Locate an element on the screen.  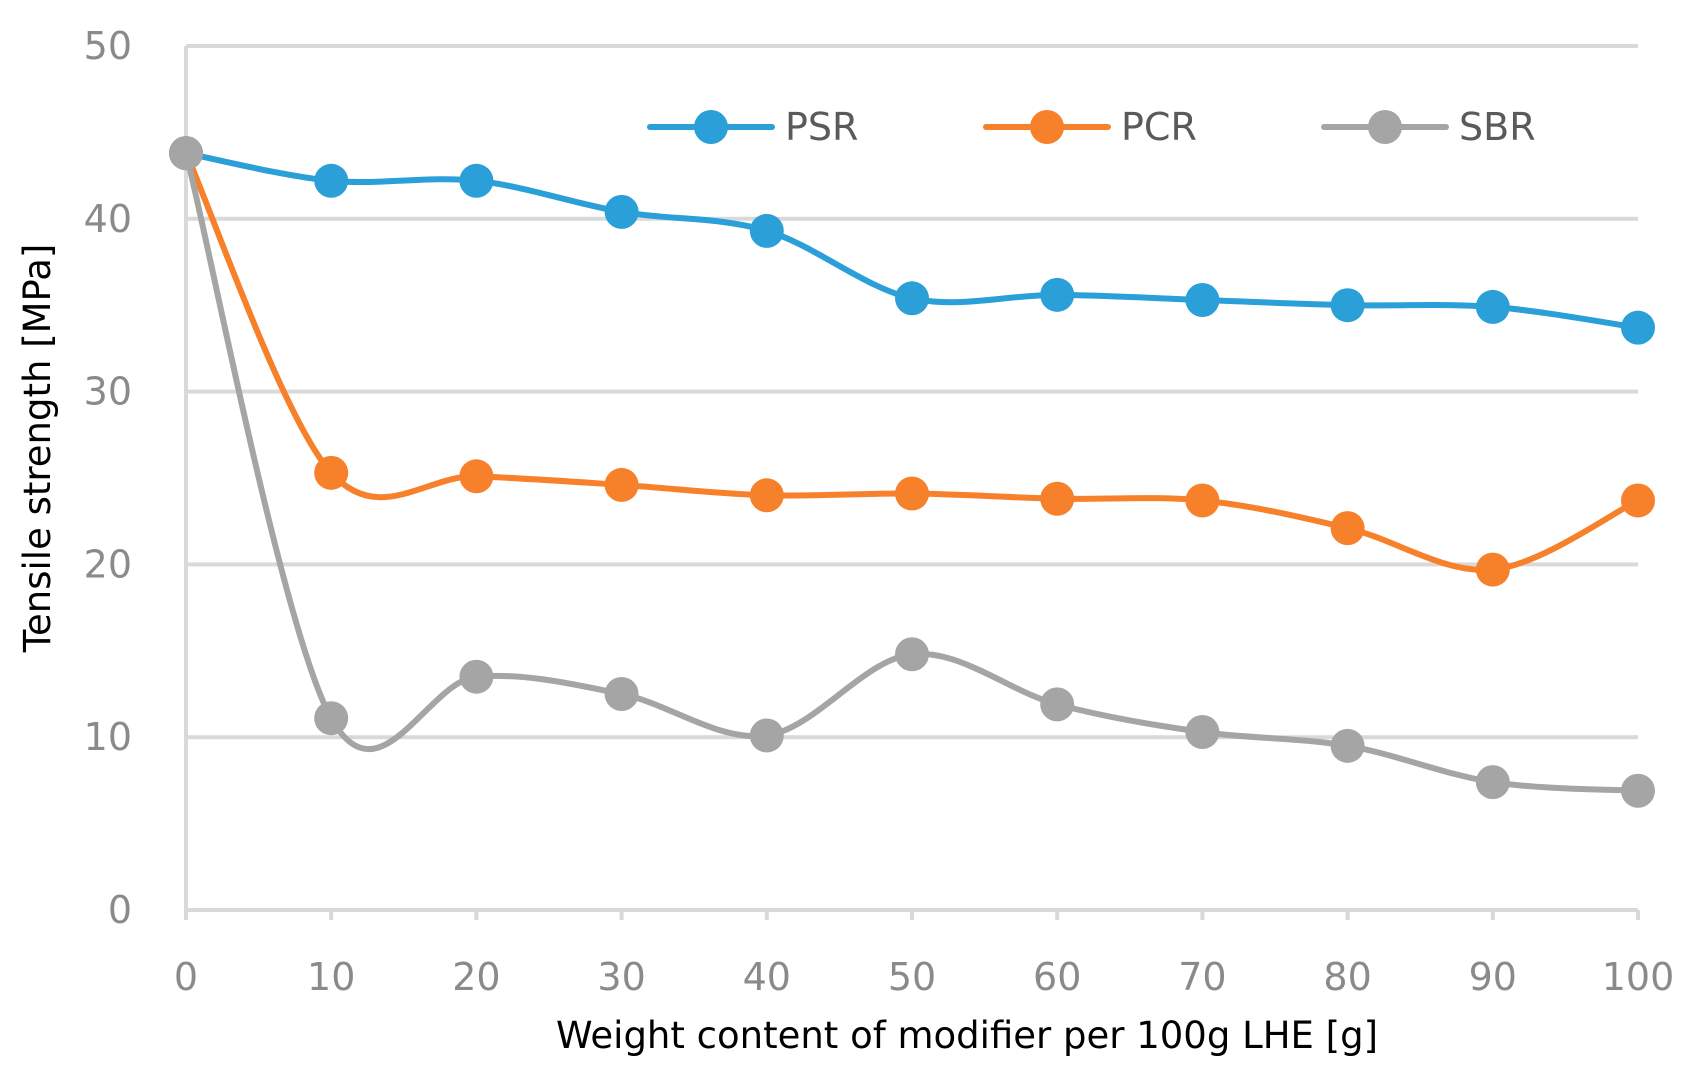
x-tick-label: 20 is located at coordinates (476, 977).